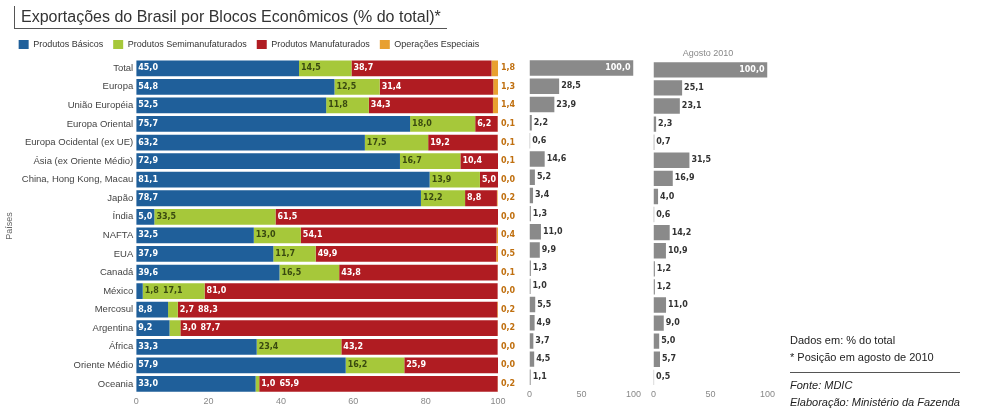 The image size is (1005, 413). I want to click on text: Elaboração: Ministério da Fazenda, so click(875, 402).